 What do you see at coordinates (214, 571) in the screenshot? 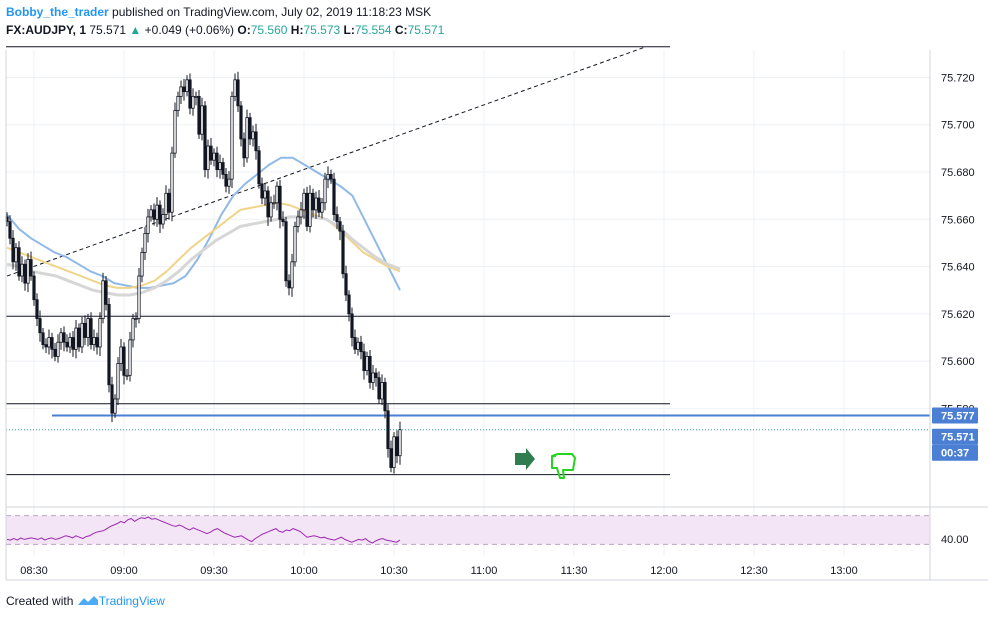
I see `x-tick-label: 09:30` at bounding box center [214, 571].